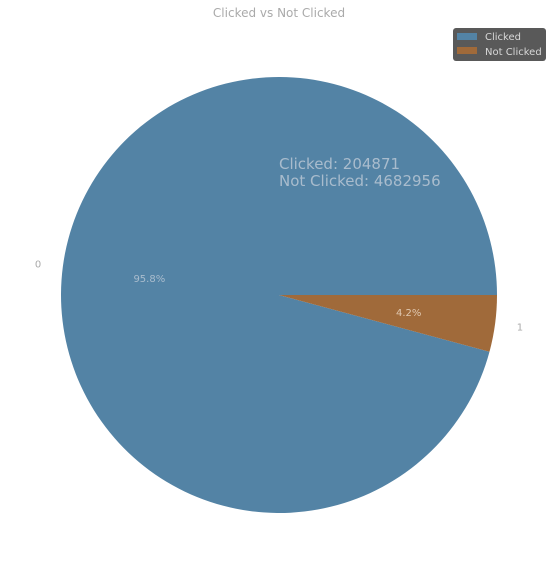 The width and height of the screenshot is (557, 574). I want to click on legend-label-not-clicked: Not Clicked, so click(513, 52).